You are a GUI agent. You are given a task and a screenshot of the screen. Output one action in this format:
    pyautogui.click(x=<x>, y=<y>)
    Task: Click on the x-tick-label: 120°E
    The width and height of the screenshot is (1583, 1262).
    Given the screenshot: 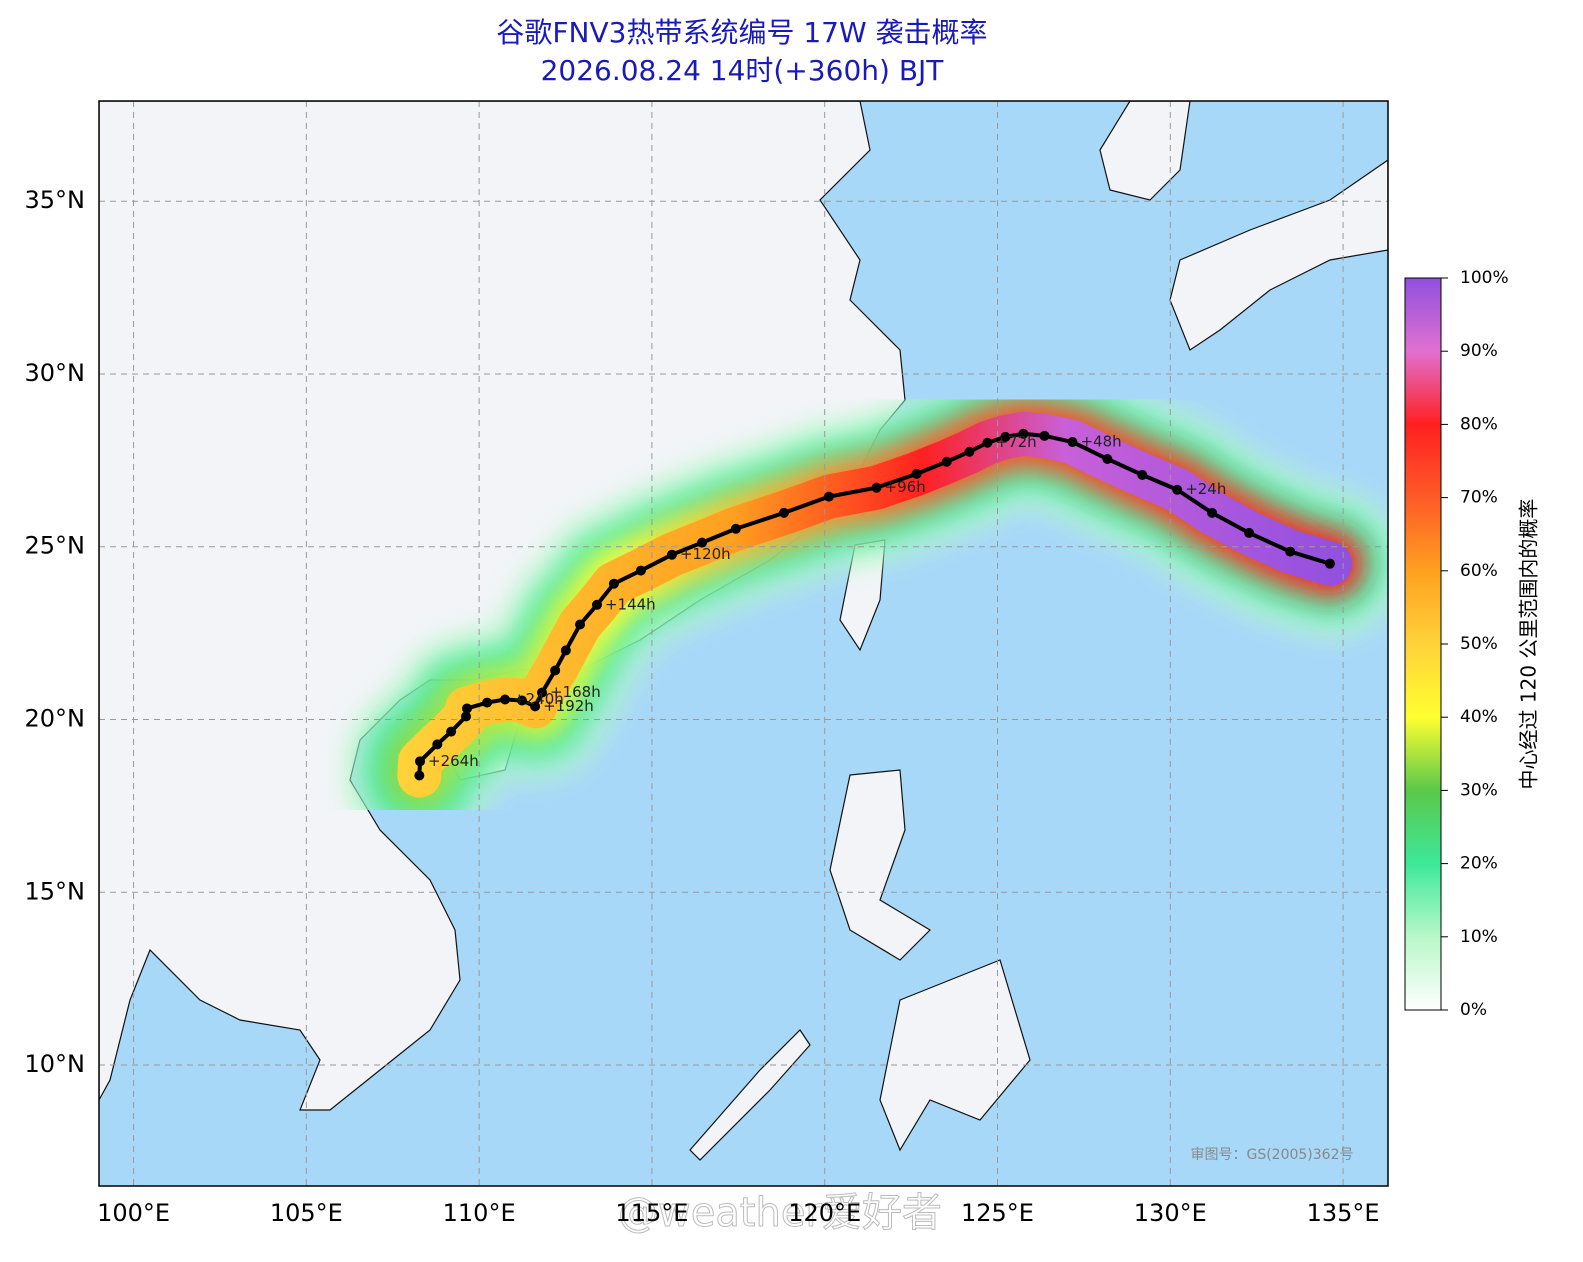 What is the action you would take?
    pyautogui.click(x=824, y=1213)
    